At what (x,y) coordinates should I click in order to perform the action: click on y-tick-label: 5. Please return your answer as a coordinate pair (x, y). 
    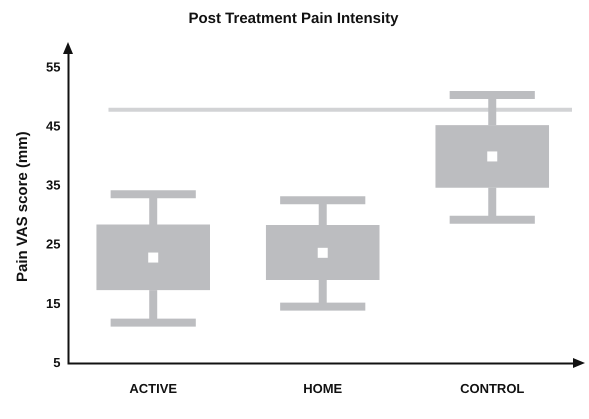
    Looking at the image, I should click on (56, 362).